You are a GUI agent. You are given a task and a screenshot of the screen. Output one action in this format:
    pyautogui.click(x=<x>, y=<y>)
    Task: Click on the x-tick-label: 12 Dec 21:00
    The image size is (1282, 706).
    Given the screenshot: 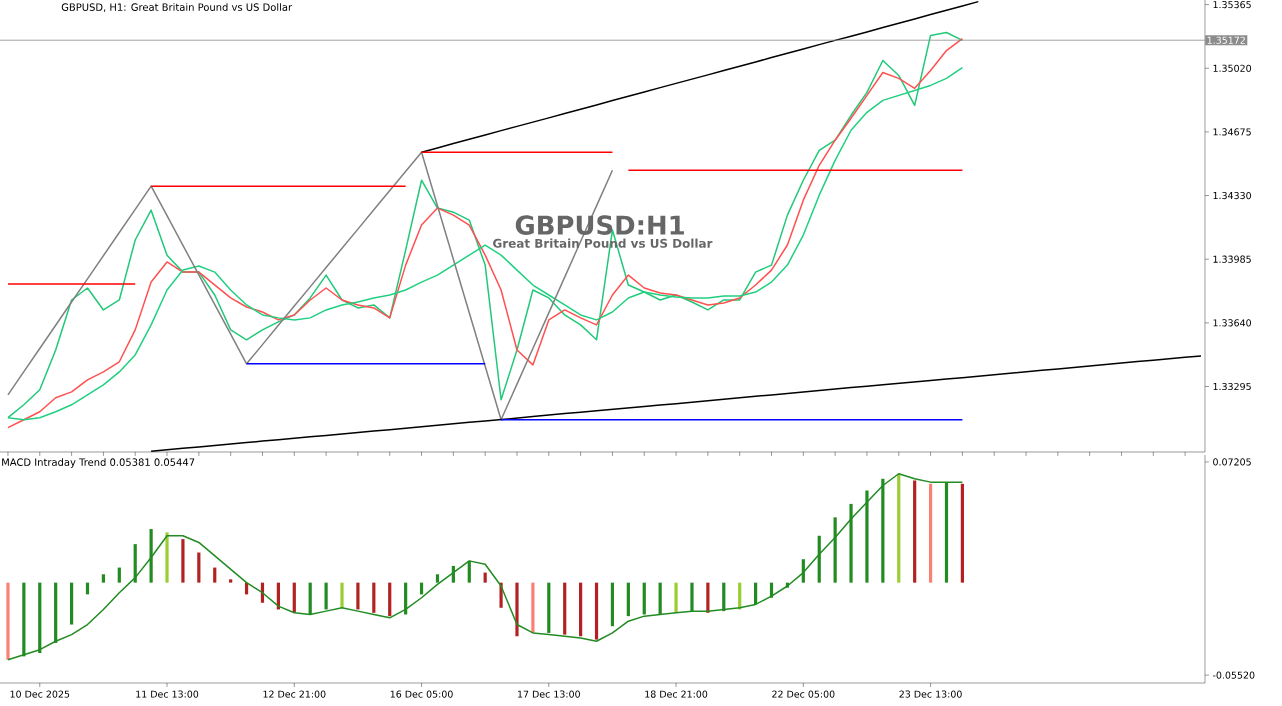 What is the action you would take?
    pyautogui.click(x=294, y=694)
    